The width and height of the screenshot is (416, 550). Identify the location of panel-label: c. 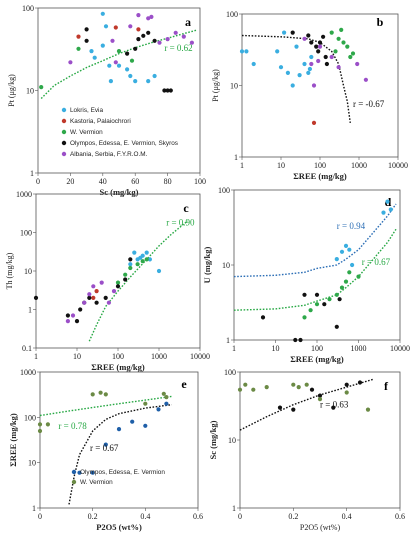
(186, 208).